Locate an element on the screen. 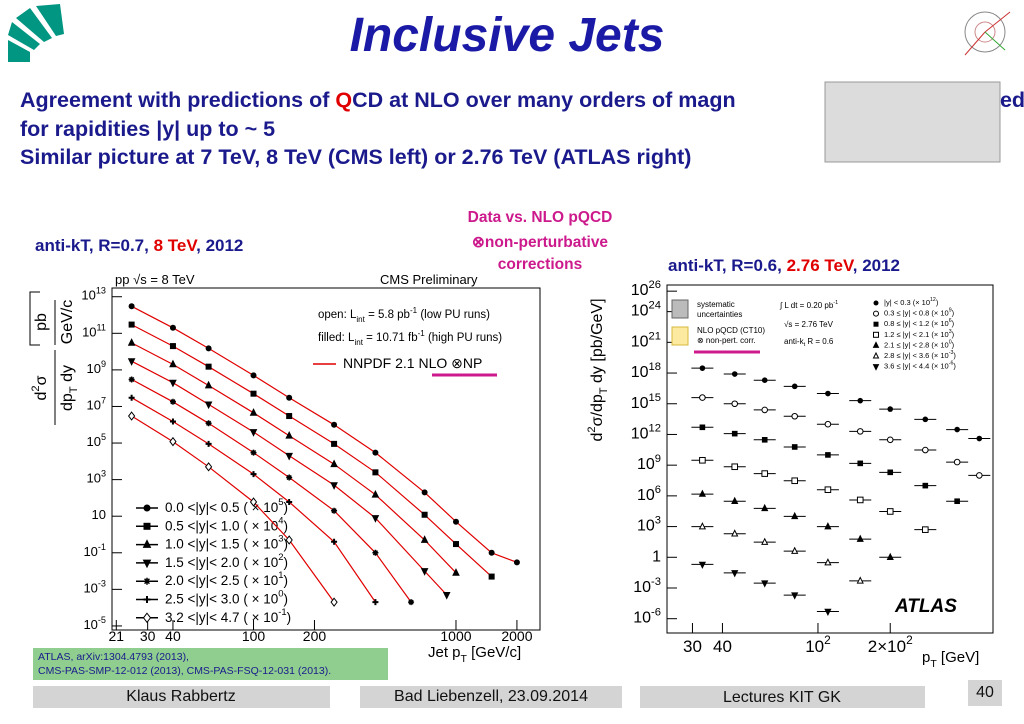 This screenshot has height=724, width=1024. y-tick-label: 10⁹ is located at coordinates (96, 367).